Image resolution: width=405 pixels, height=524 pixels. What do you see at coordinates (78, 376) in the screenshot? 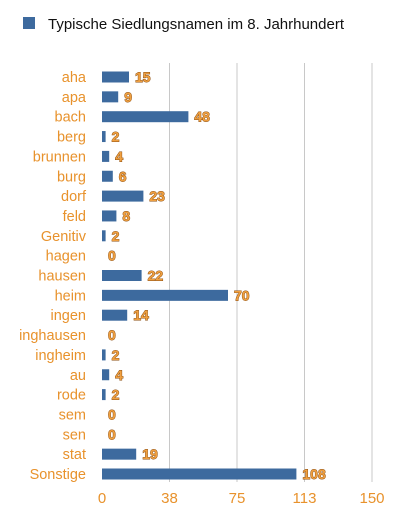
I see `category-label: au` at bounding box center [78, 376].